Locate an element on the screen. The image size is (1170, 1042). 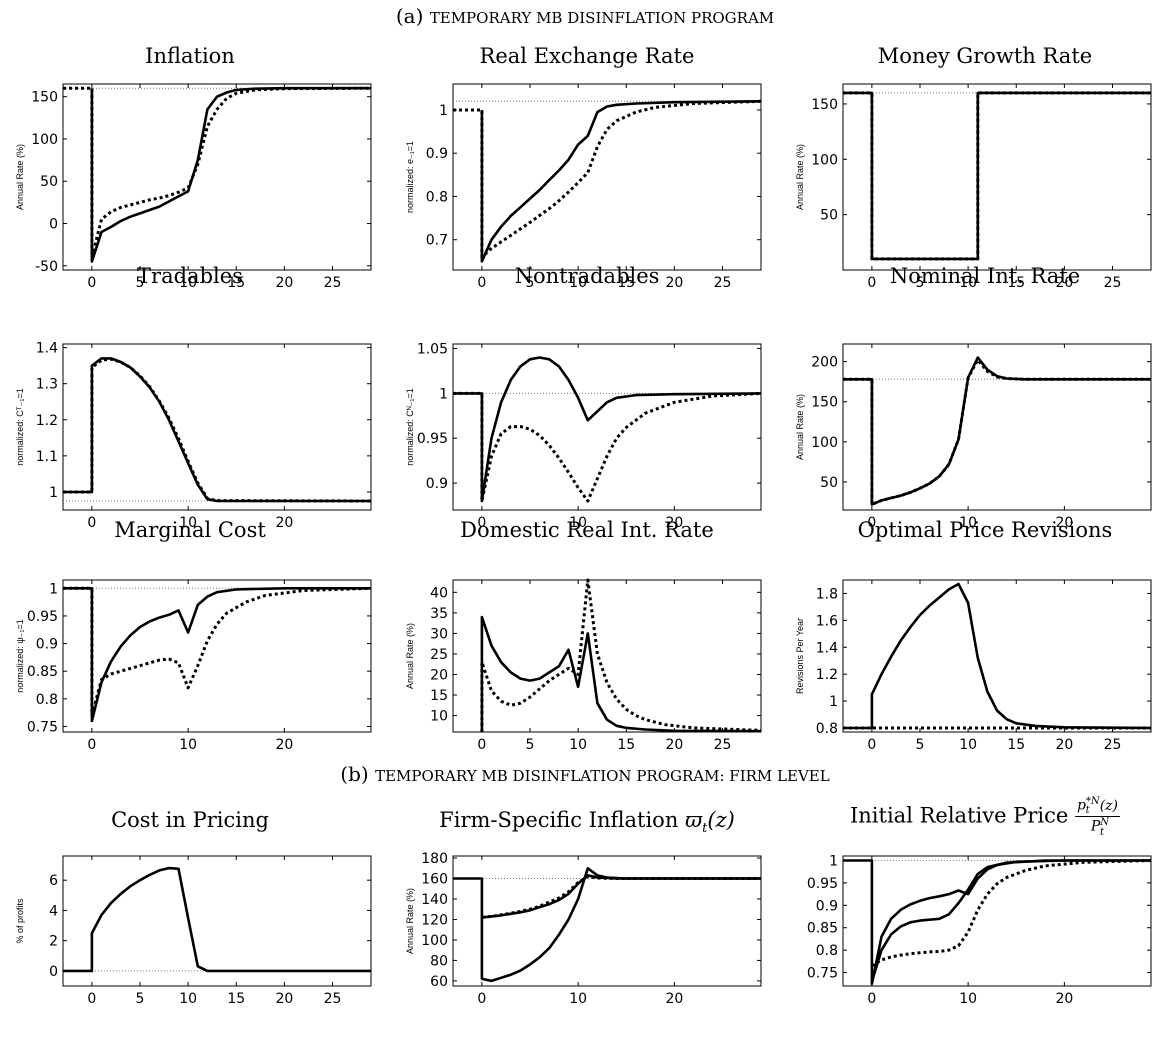
panel-title-firm-specific-inflation: Firm-Specific Inflation ϖt(z) is located at coordinates (587, 822).